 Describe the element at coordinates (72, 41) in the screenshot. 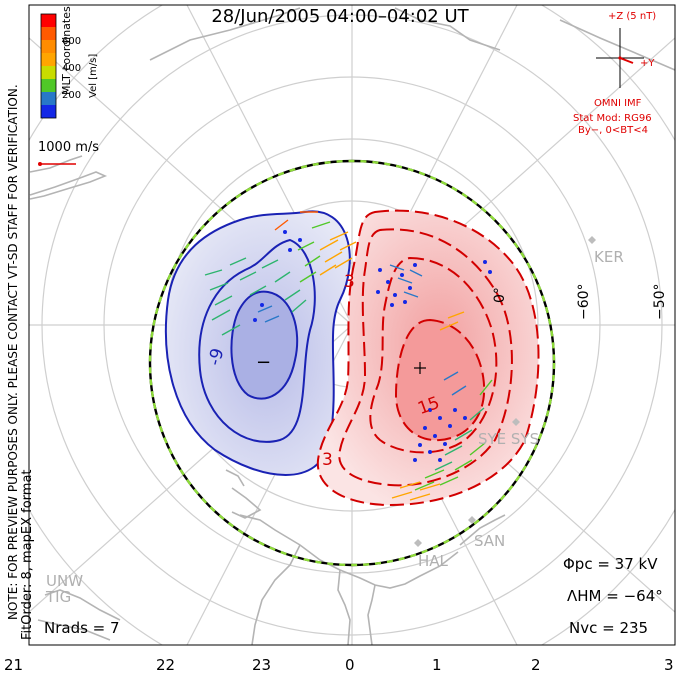

I see `colorbar-tick-600: 600` at that location.